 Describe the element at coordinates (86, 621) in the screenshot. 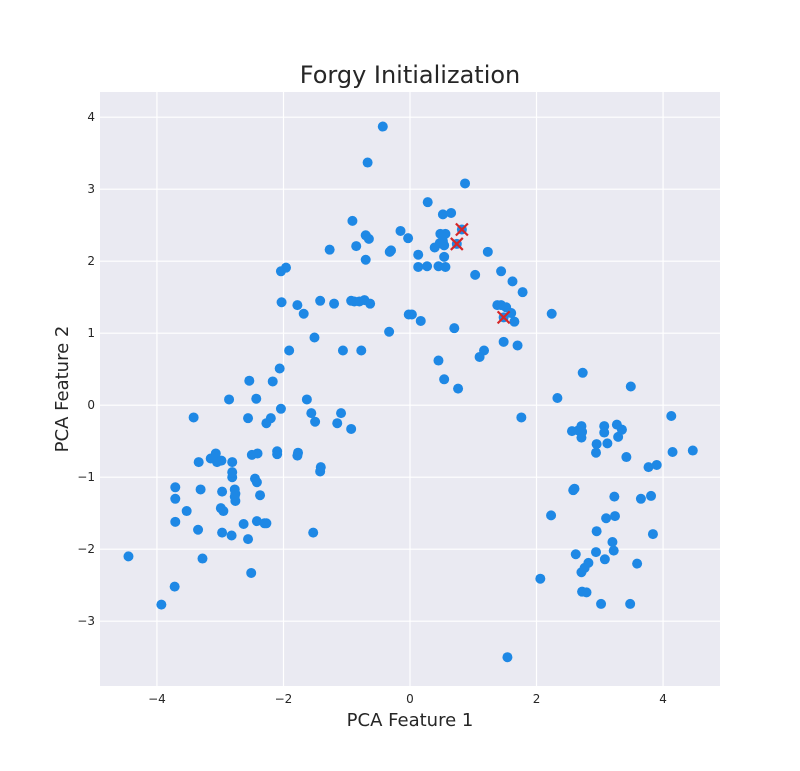

I see `y-tick-label: −3` at that location.